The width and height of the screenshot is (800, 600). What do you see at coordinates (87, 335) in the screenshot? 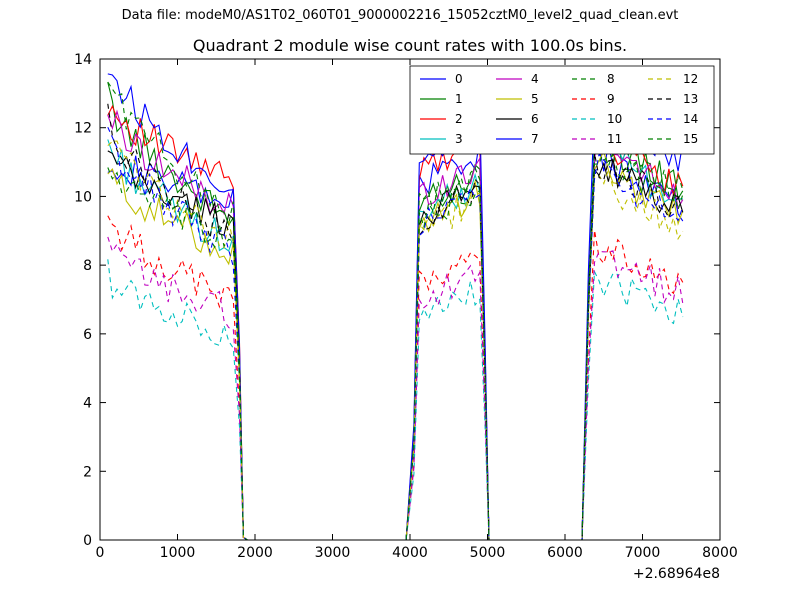
I see `y-tick-label: 6` at bounding box center [87, 335].